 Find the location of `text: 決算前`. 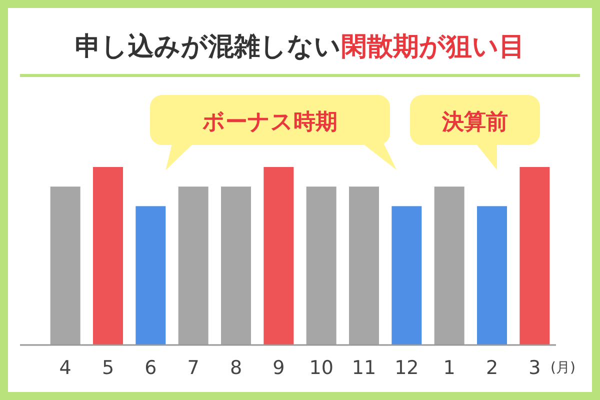

text: 決算前 is located at coordinates (474, 122).